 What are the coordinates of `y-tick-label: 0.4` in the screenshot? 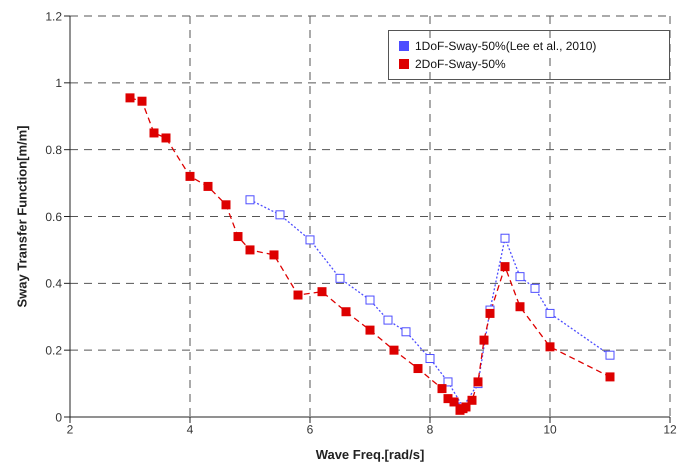 It's located at (53, 283).